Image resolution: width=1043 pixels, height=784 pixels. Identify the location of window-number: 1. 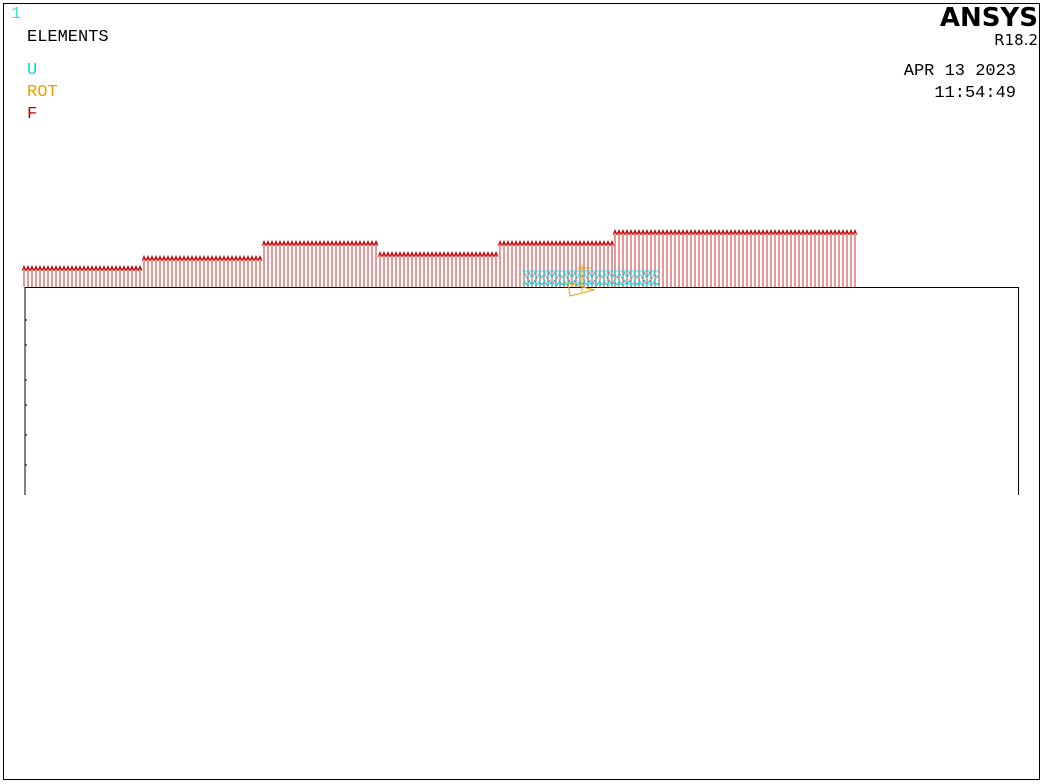
(16, 14).